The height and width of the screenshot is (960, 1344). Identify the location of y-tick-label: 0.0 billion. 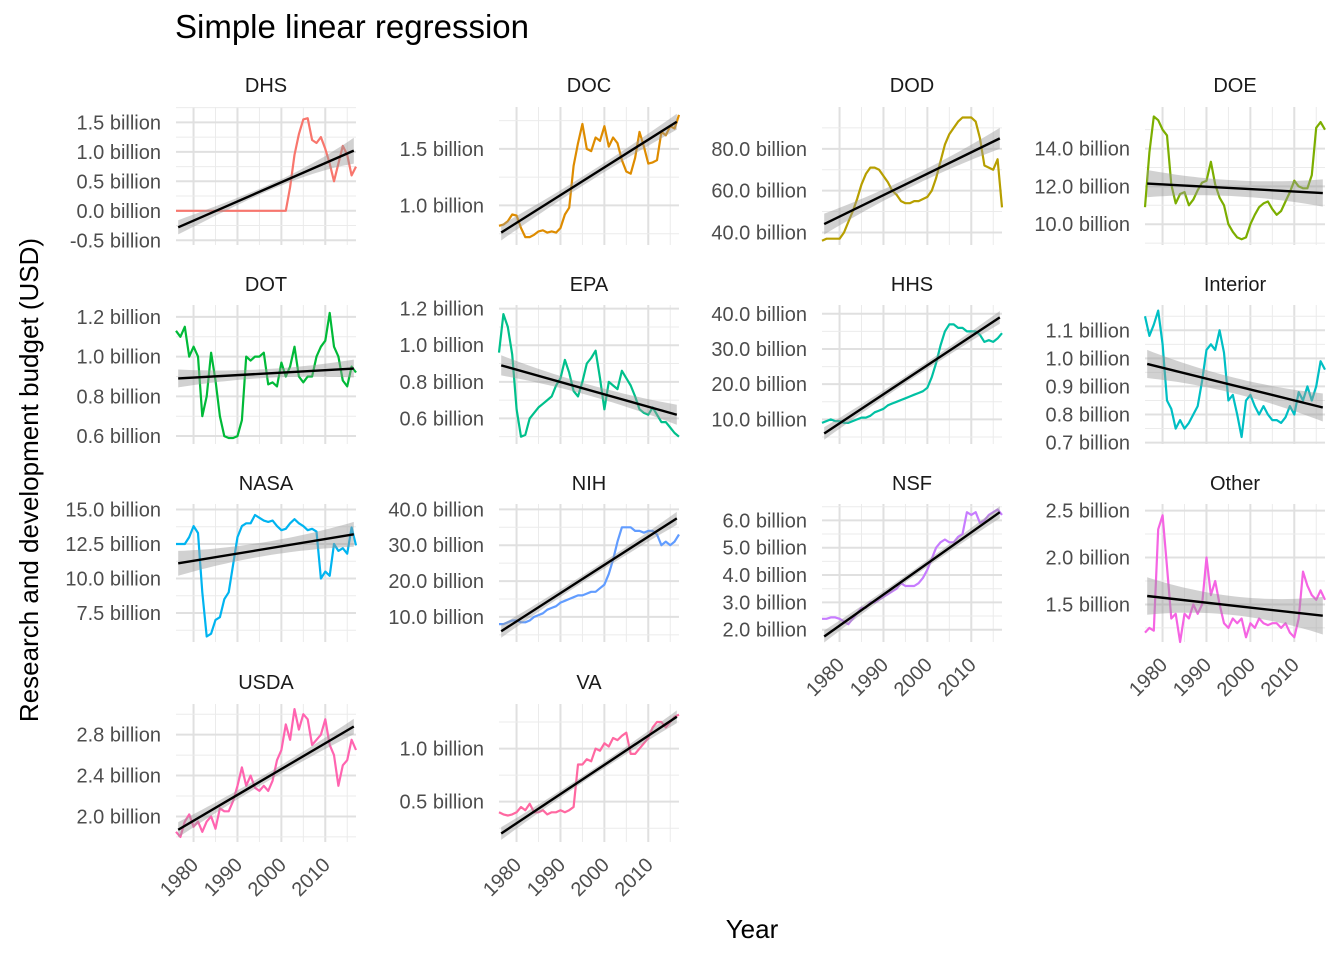
(118, 212).